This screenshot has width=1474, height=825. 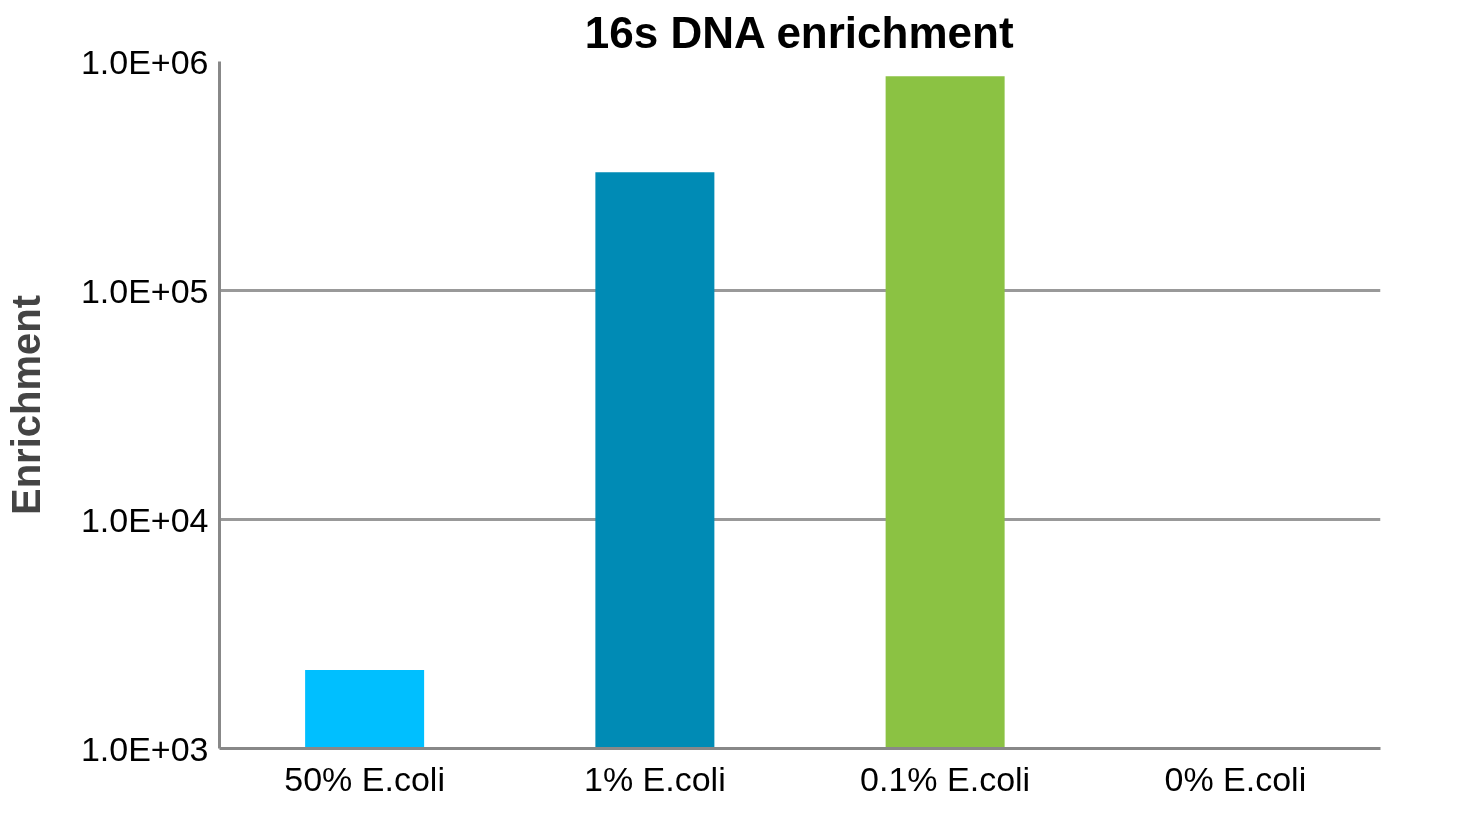 I want to click on x-tick-label: 0% E.coli, so click(x=1235, y=778).